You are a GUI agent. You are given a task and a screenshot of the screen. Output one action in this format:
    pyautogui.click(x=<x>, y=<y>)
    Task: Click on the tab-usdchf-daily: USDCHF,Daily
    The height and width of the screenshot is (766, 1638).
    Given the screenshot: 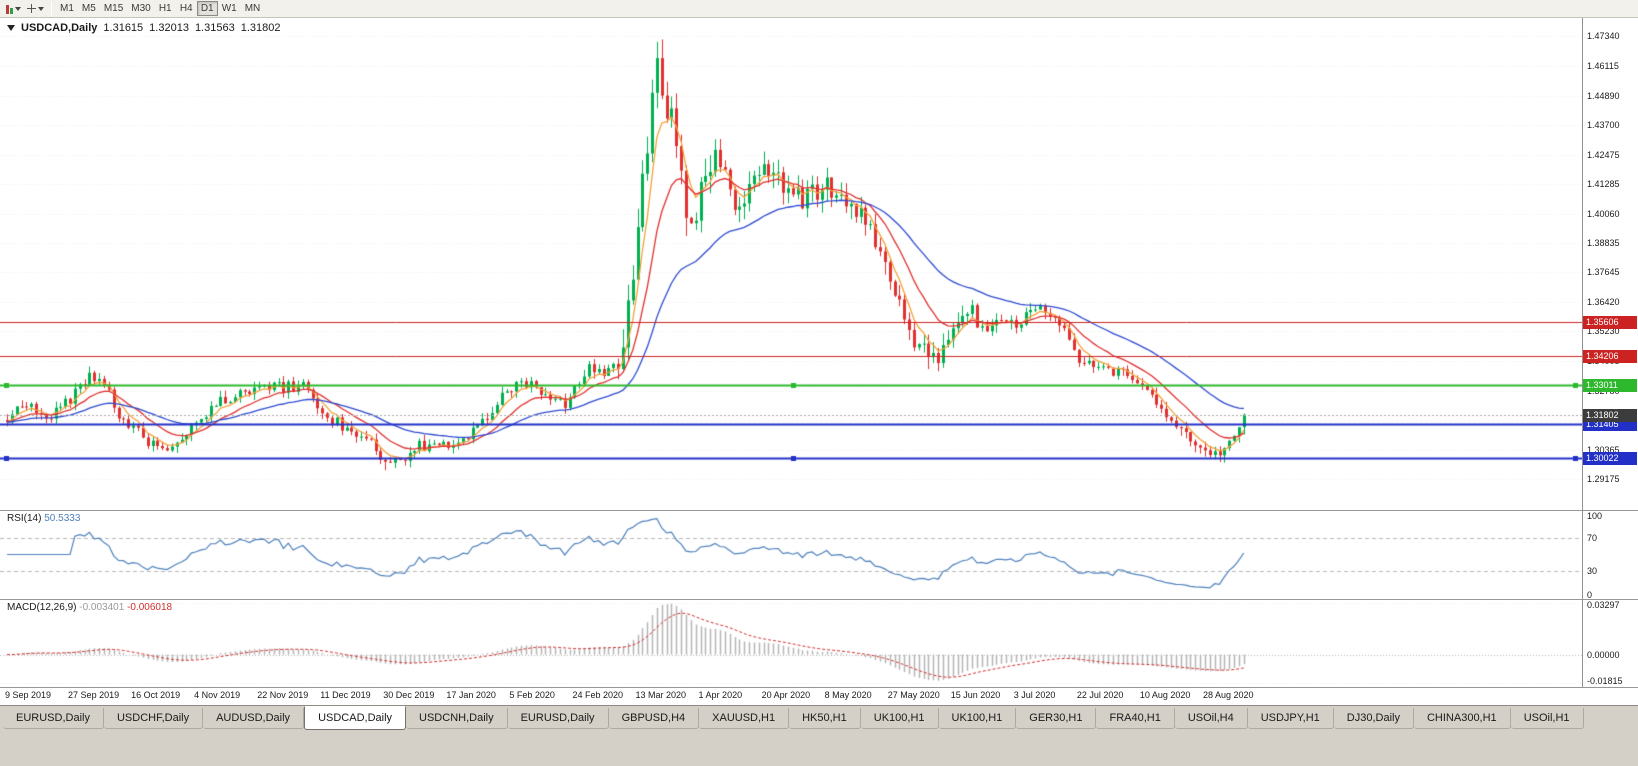 What is the action you would take?
    pyautogui.click(x=153, y=718)
    